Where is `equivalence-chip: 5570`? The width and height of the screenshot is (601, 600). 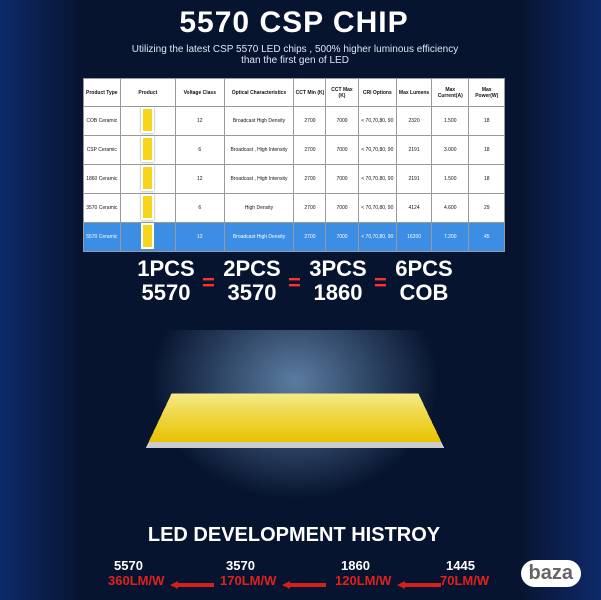 equivalence-chip: 5570 is located at coordinates (166, 292).